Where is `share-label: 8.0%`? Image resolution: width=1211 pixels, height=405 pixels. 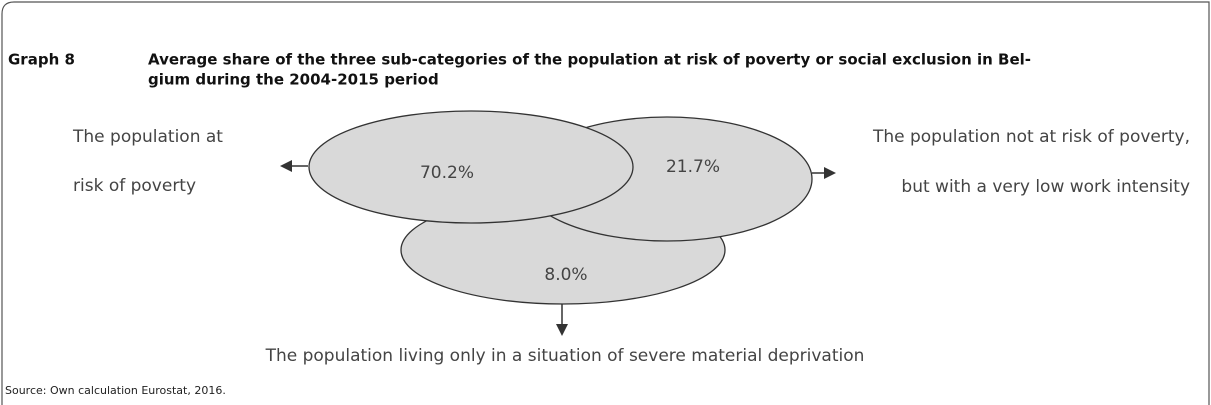
share-label: 8.0% is located at coordinates (565, 275).